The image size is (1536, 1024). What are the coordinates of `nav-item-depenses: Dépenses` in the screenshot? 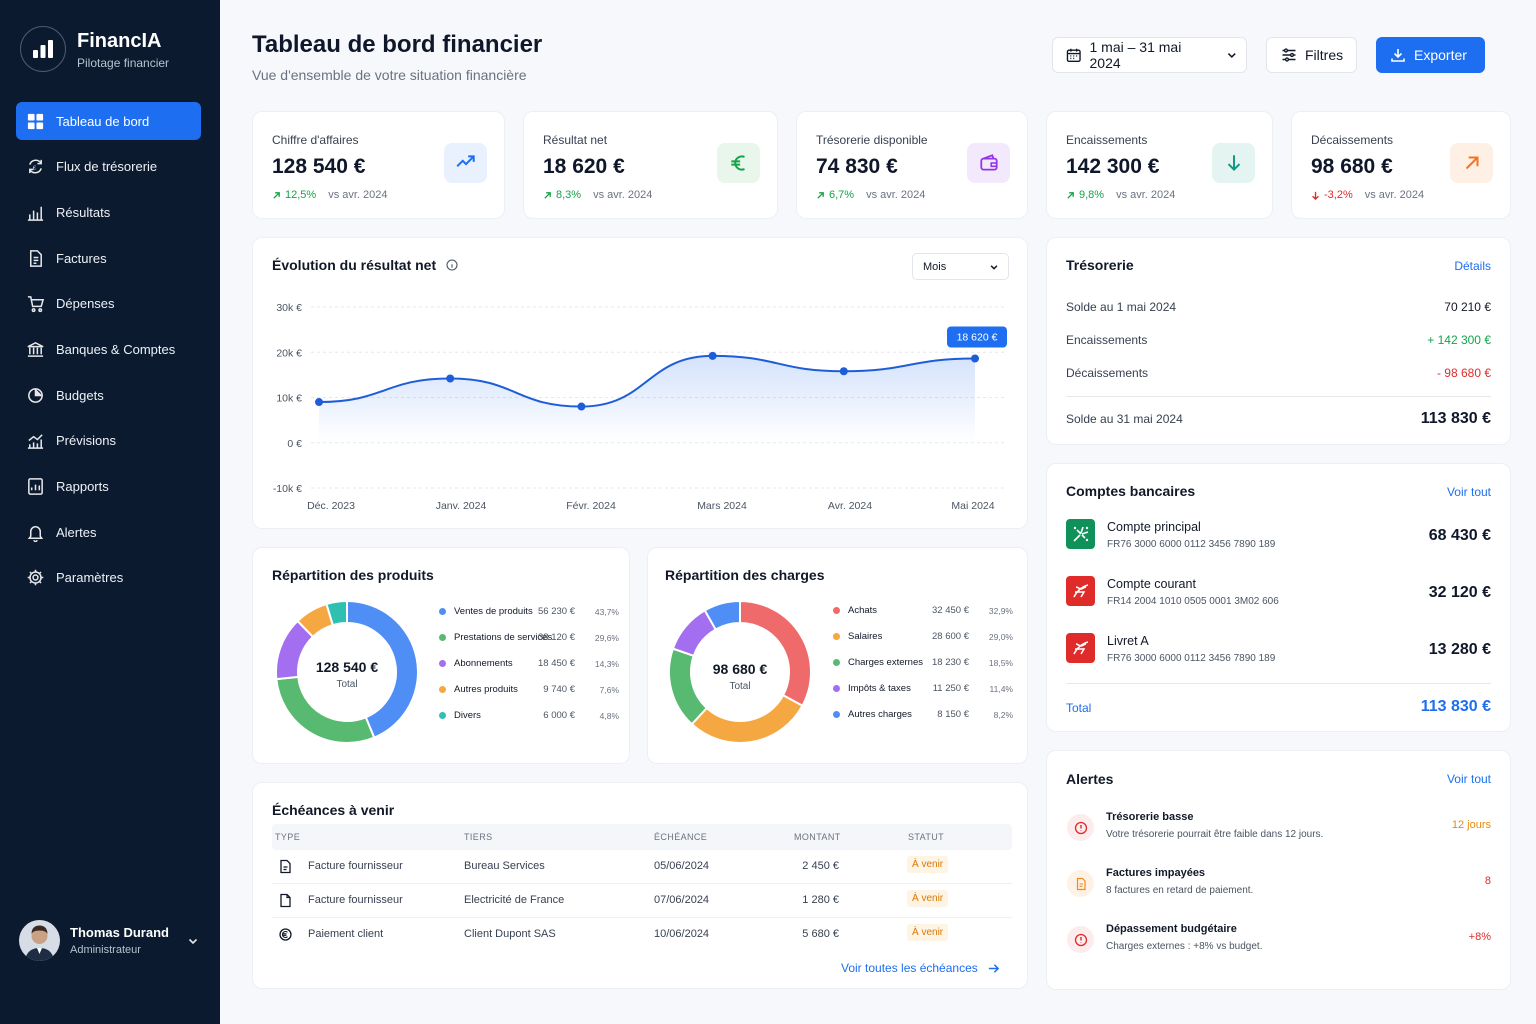 It's located at (108, 304).